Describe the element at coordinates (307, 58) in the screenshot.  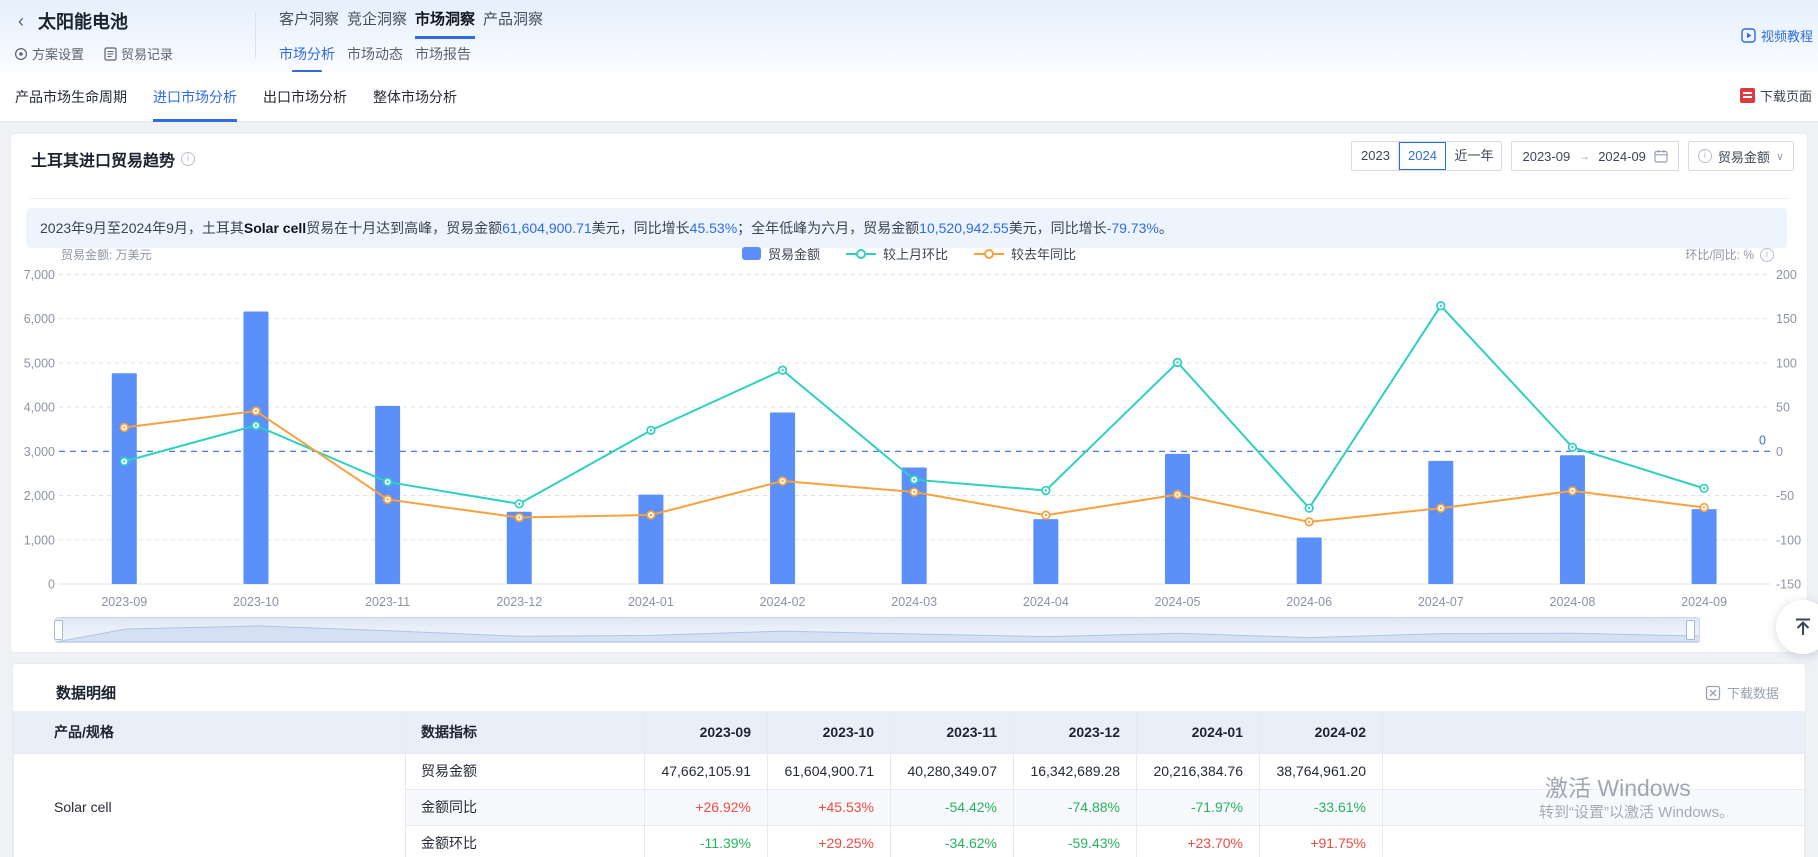
I see `subtab-market-analysis: 市场分析` at that location.